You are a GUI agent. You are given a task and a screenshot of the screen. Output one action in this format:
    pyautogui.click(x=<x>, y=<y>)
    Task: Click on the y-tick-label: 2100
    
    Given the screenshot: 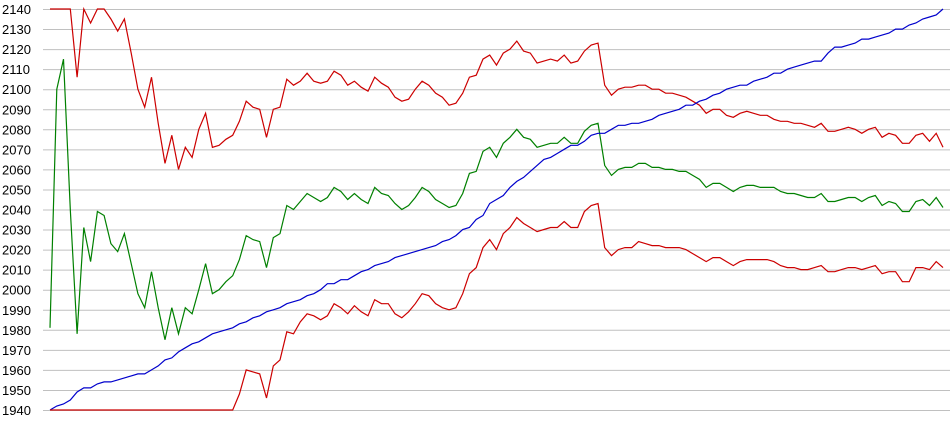 What is the action you would take?
    pyautogui.click(x=16, y=89)
    